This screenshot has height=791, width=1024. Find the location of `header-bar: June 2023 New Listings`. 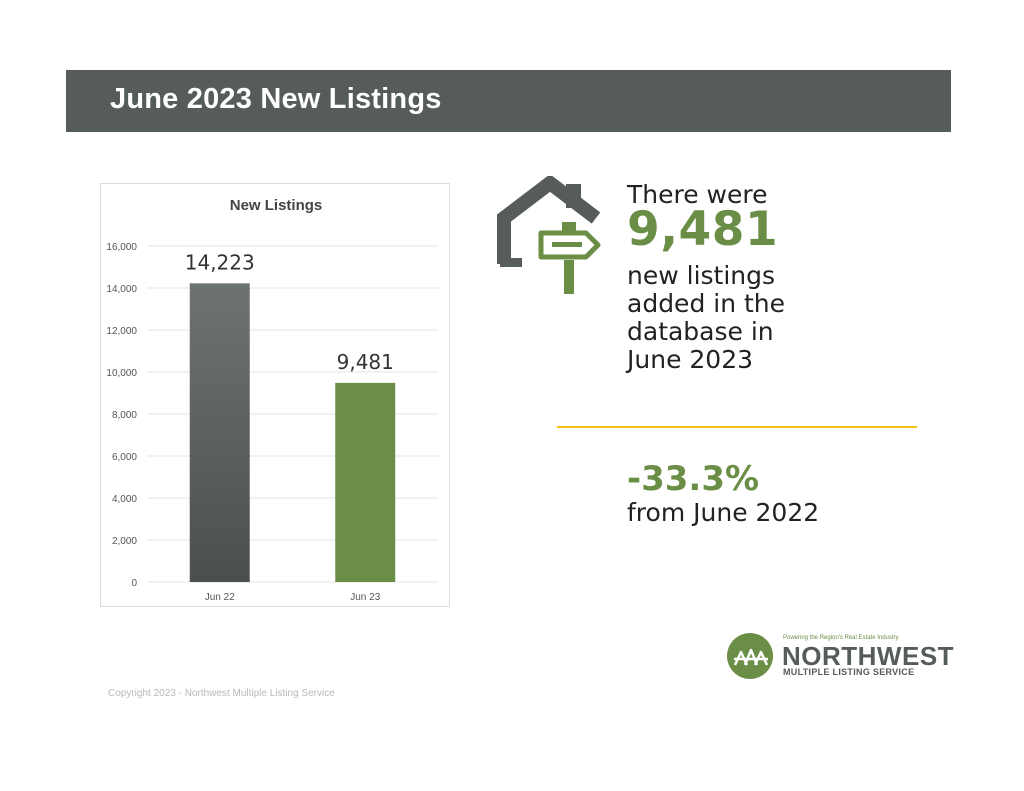

header-bar: June 2023 New Listings is located at coordinates (508, 101).